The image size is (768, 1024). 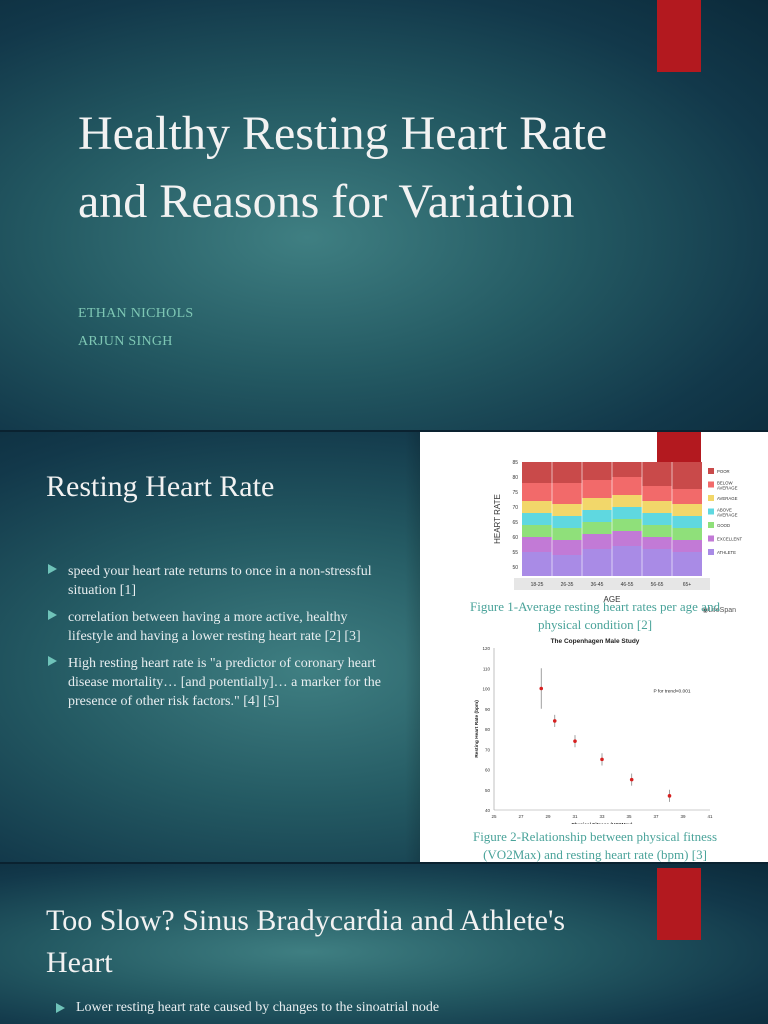 What do you see at coordinates (486, 689) in the screenshot?
I see `y-tick-label: 100` at bounding box center [486, 689].